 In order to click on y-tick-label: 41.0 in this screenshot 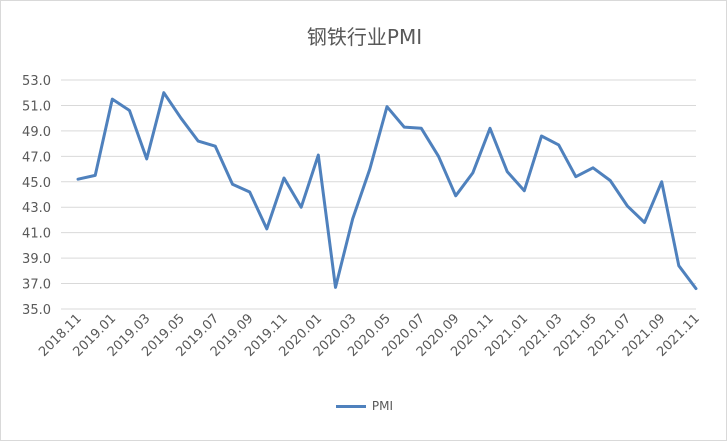, I will do `click(36, 234)`.